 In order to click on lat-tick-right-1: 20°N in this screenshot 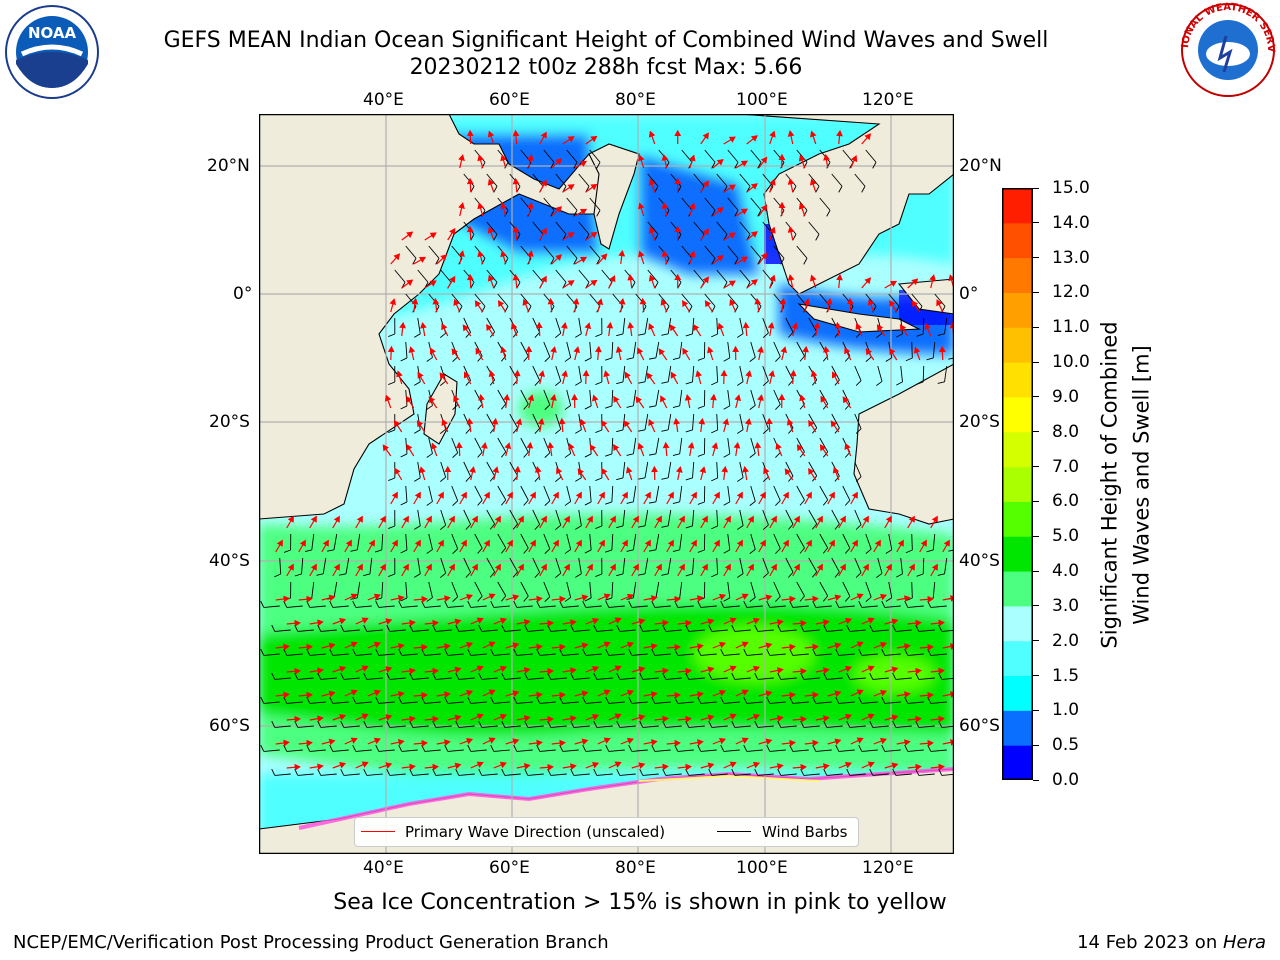, I will do `click(980, 166)`.